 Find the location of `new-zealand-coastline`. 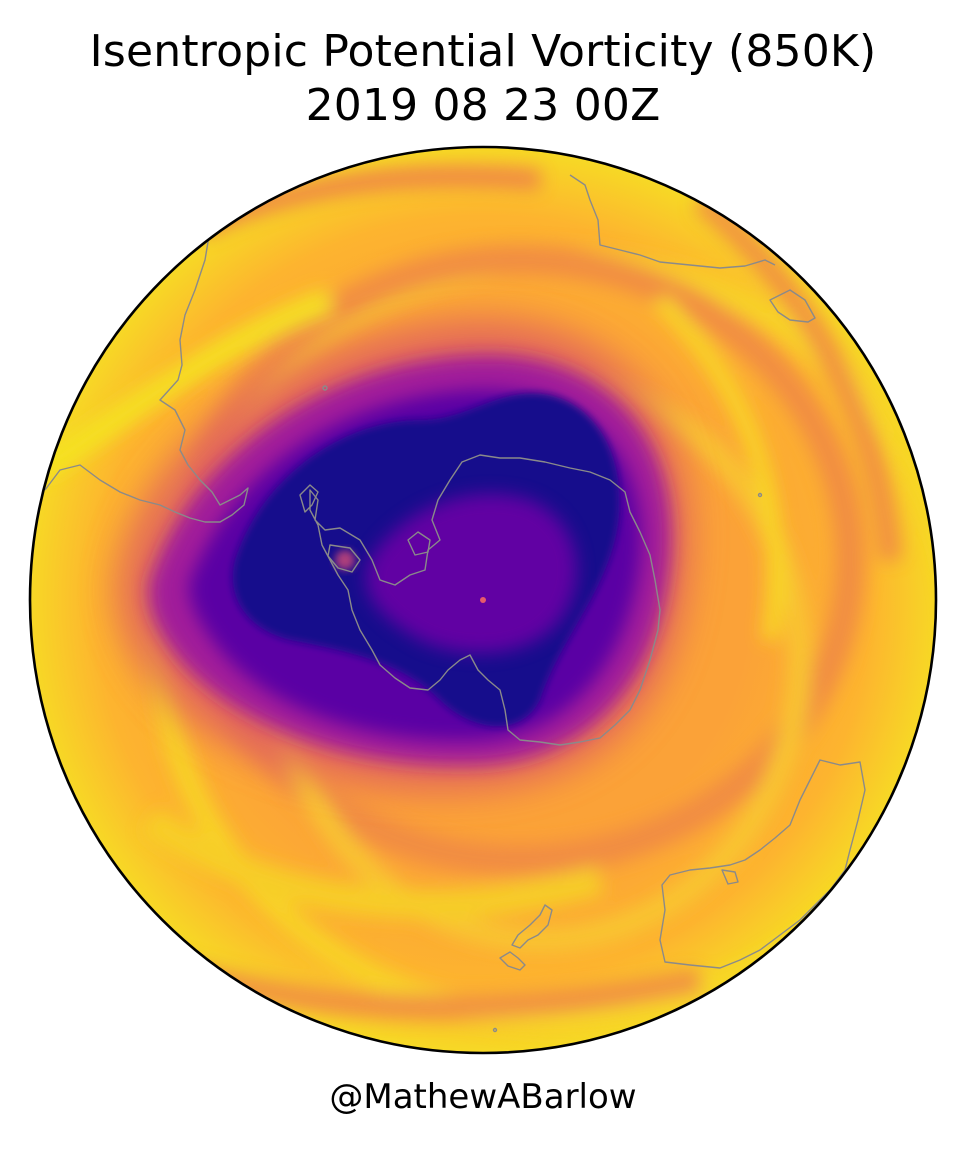

new-zealand-coastline is located at coordinates (532, 926).